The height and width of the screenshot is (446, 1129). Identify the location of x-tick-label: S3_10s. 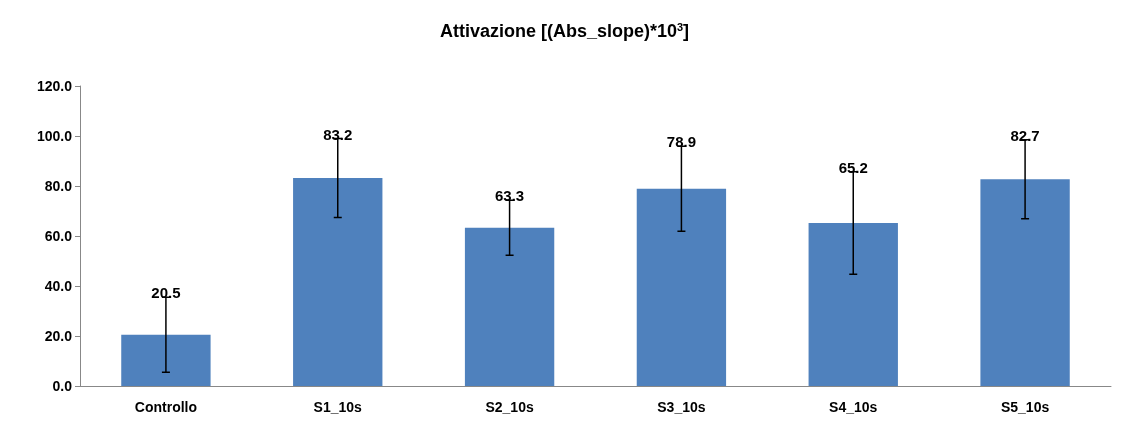
(681, 407).